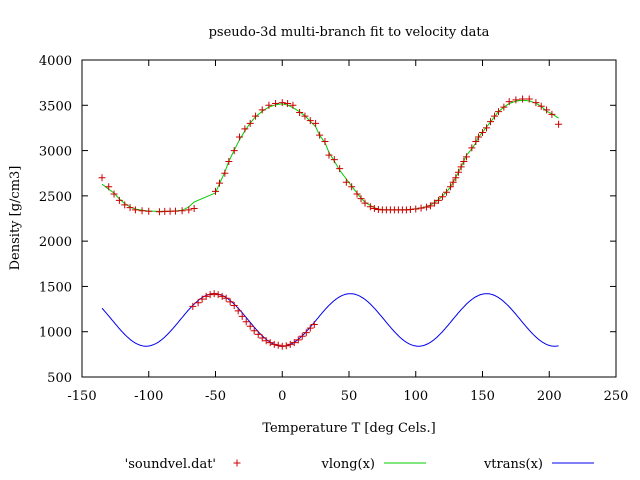  Describe the element at coordinates (549, 396) in the screenshot. I see `x-tick-label: 200` at that location.